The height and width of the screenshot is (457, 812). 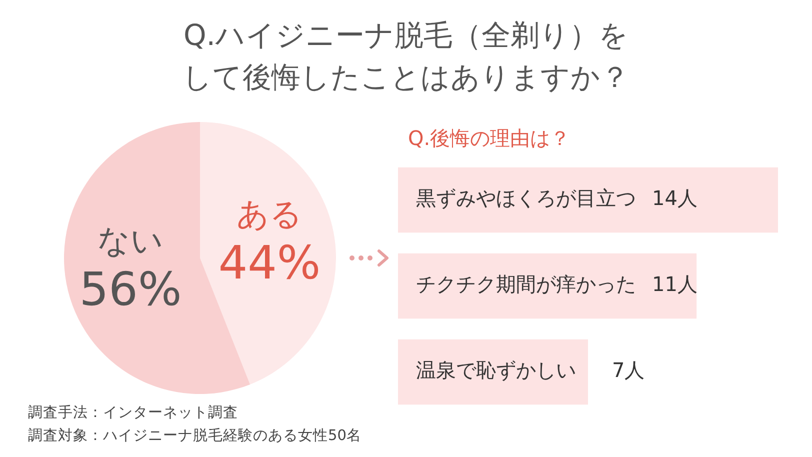 I want to click on text: 調査対象：ハイジニーナ脱毛経験のある女性50名, so click(x=195, y=436).